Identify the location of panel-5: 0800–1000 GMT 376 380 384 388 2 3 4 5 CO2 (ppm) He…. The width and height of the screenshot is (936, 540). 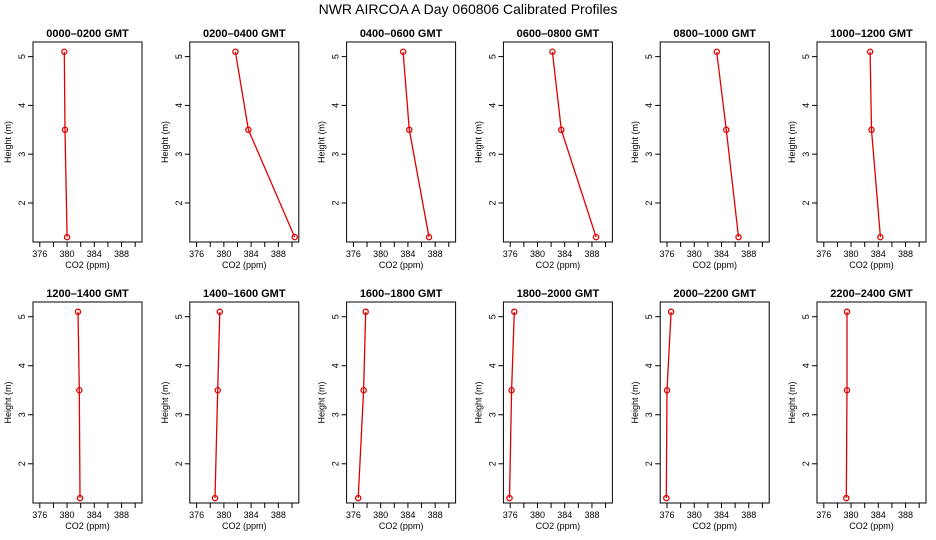
(700, 149).